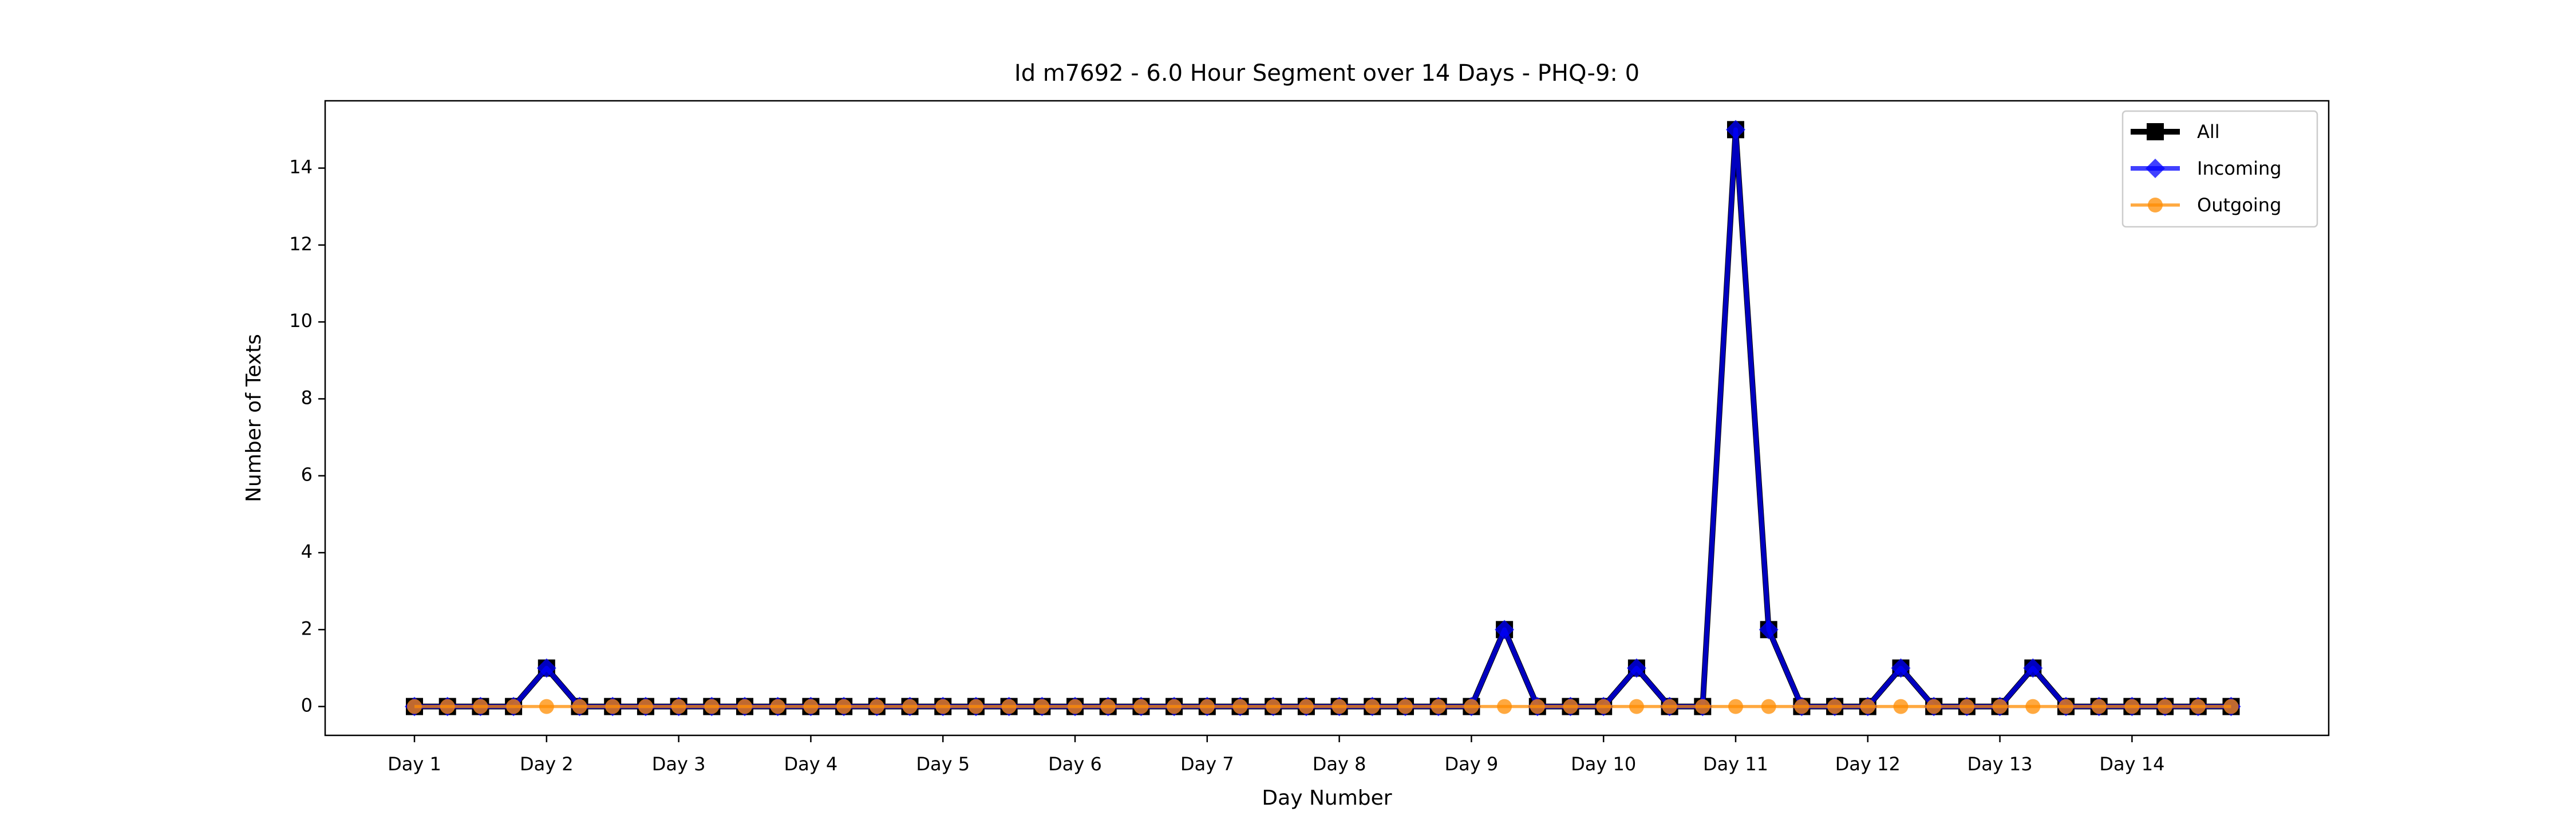  I want to click on x-axis-label: Day Number, so click(1327, 798).